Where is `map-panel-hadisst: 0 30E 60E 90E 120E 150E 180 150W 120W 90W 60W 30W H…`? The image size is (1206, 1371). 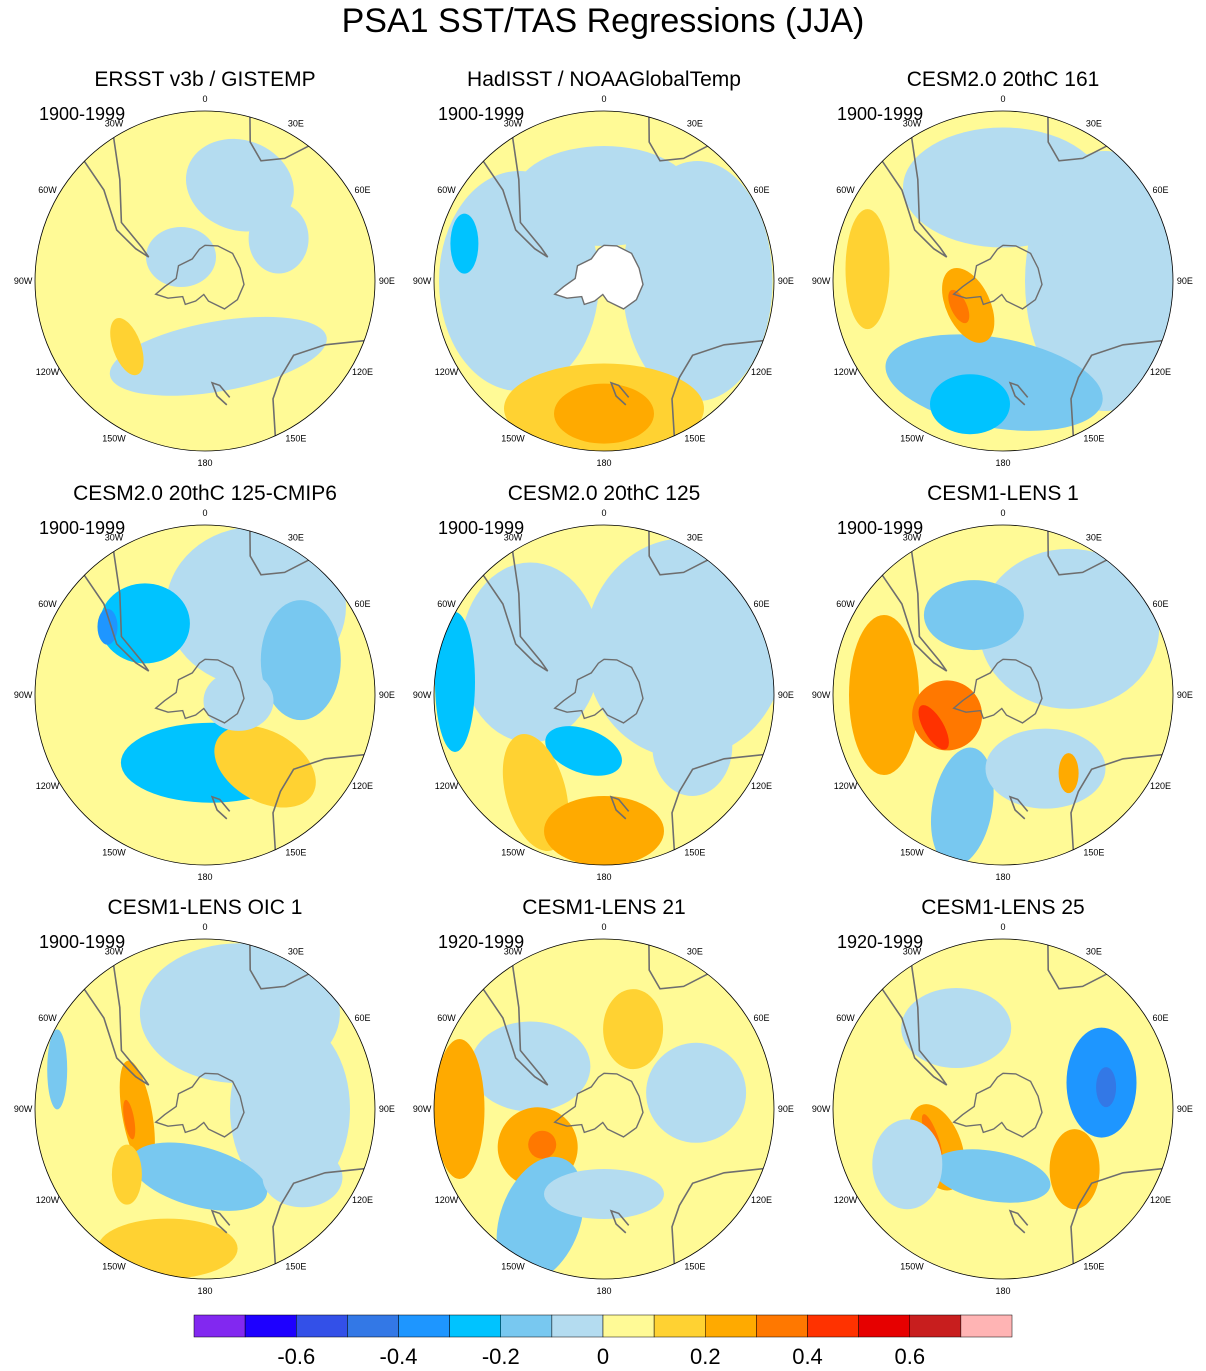
map-panel-hadisst: 0 30E 60E 90E 120E 150E 180 150W 120W 90W 60W 30W H… is located at coordinates (604, 278).